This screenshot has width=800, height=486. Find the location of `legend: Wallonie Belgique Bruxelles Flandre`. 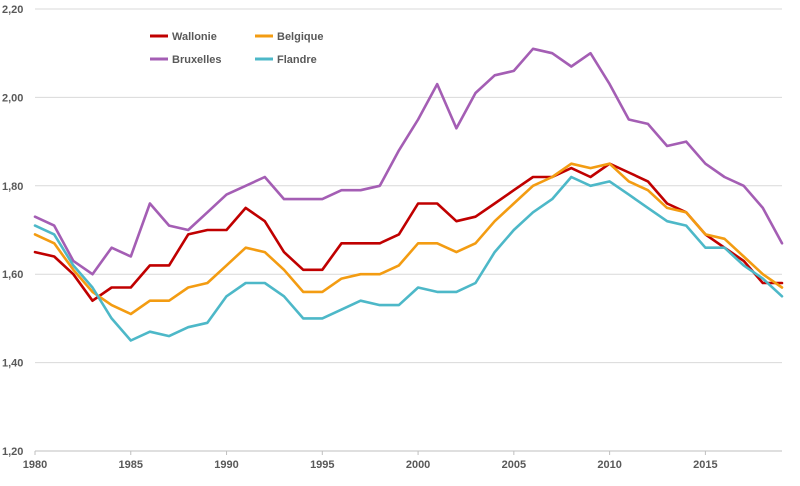

legend: Wallonie Belgique Bruxelles Flandre is located at coordinates (236, 48).